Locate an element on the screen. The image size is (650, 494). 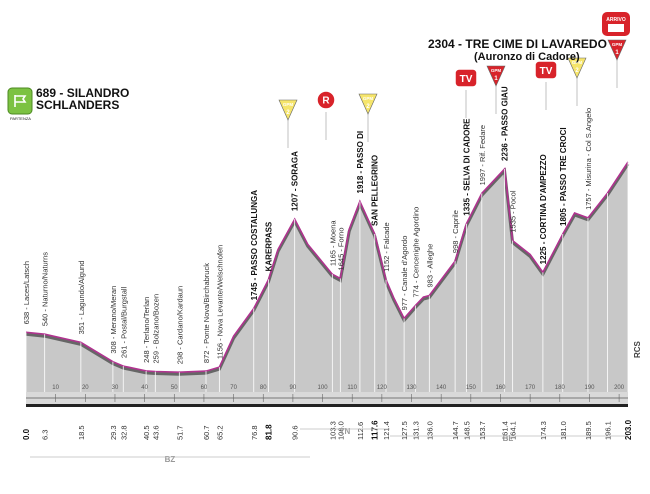
km-label: 18.5 is located at coordinates (81, 432).